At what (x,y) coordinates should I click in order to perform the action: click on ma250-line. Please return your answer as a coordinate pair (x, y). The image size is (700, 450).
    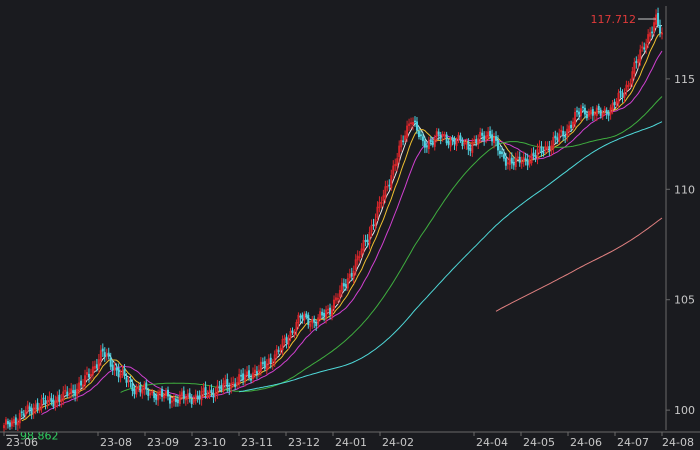
    Looking at the image, I should click on (579, 264).